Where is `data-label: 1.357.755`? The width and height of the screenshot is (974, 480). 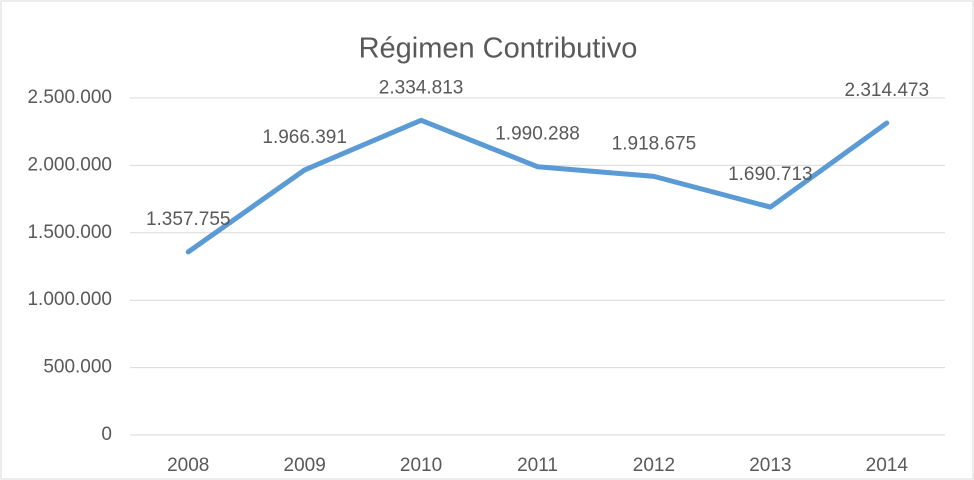
data-label: 1.357.755 is located at coordinates (188, 219).